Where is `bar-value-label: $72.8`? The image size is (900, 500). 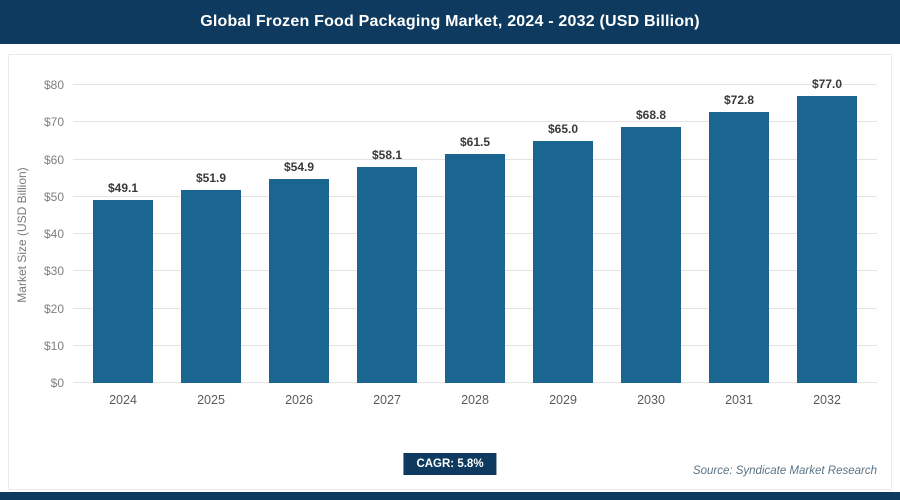
bar-value-label: $72.8 is located at coordinates (739, 99).